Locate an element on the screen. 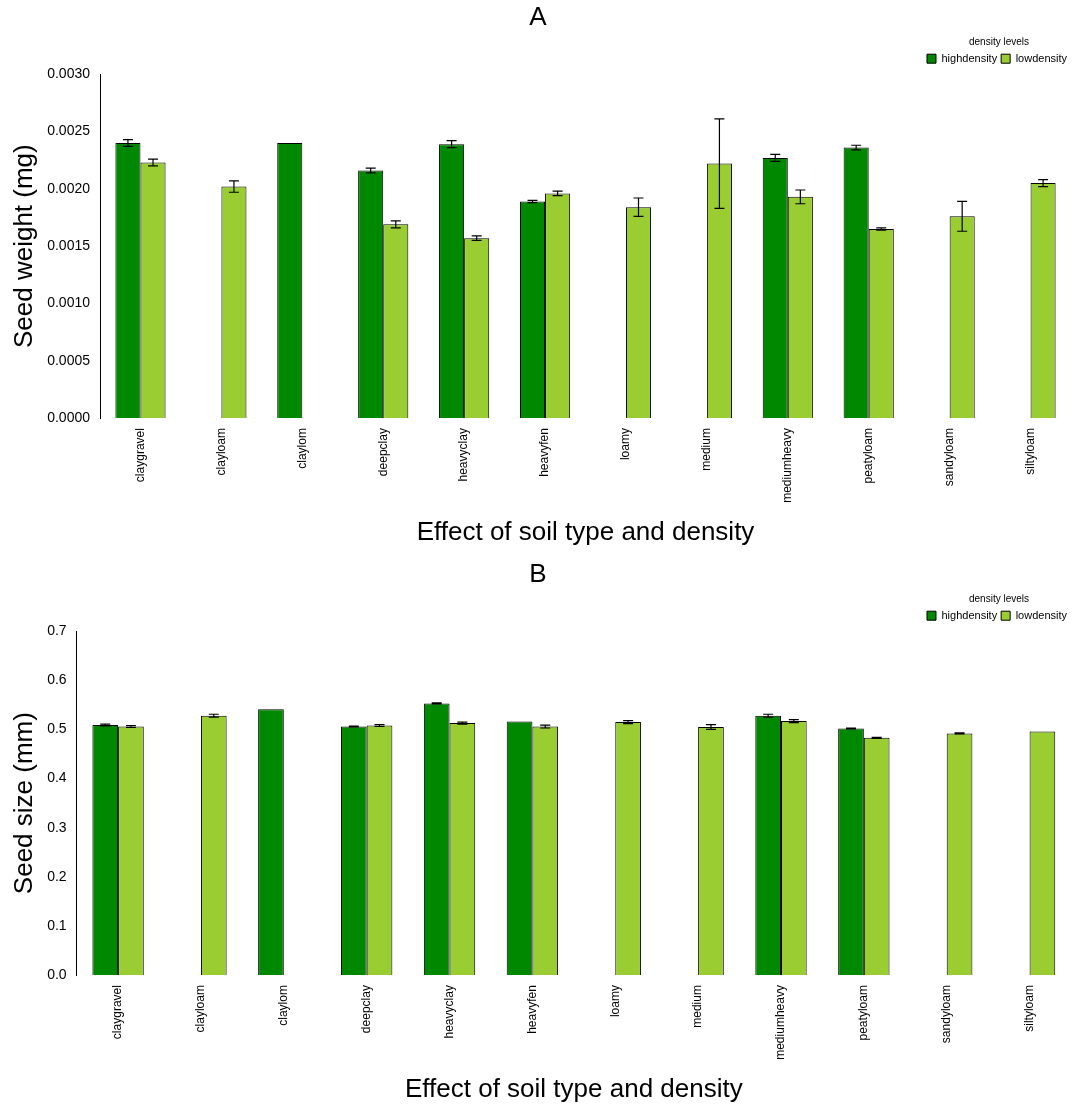  chart-title: A is located at coordinates (538, 15).